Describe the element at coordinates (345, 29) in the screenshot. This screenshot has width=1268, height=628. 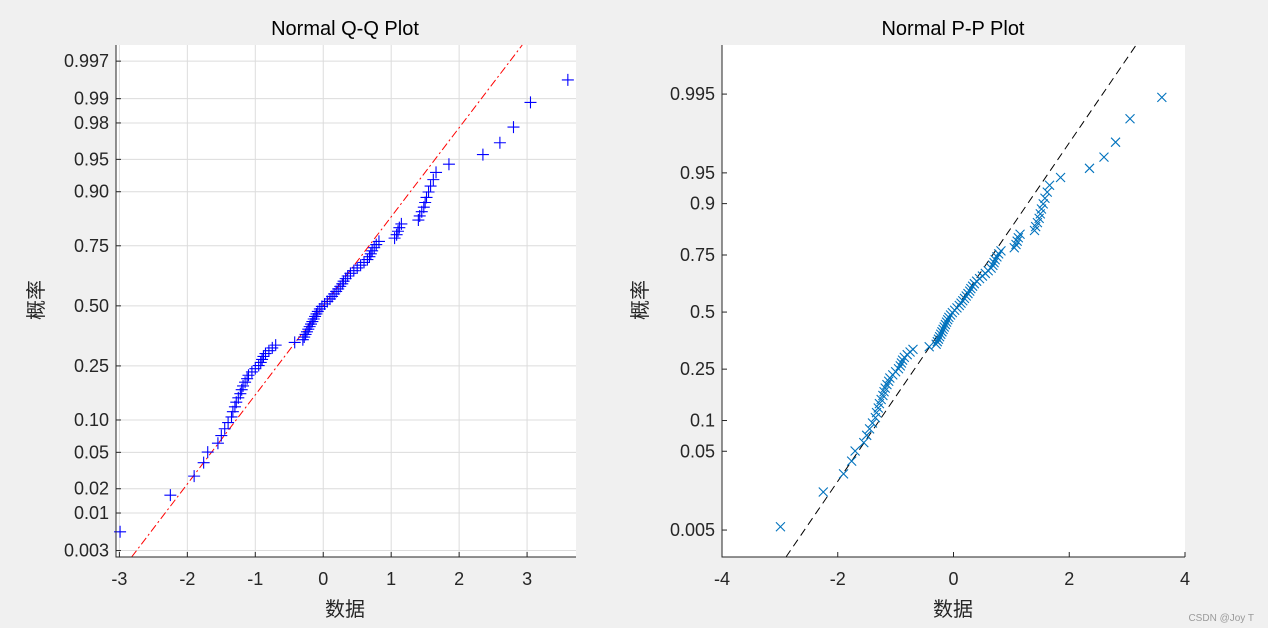
I see `qq-title: Normal Q-Q Plot` at that location.